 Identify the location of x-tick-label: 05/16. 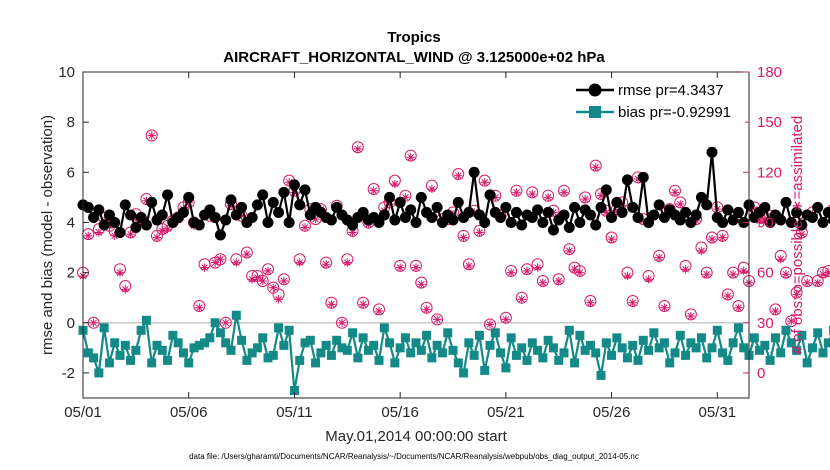
(400, 412).